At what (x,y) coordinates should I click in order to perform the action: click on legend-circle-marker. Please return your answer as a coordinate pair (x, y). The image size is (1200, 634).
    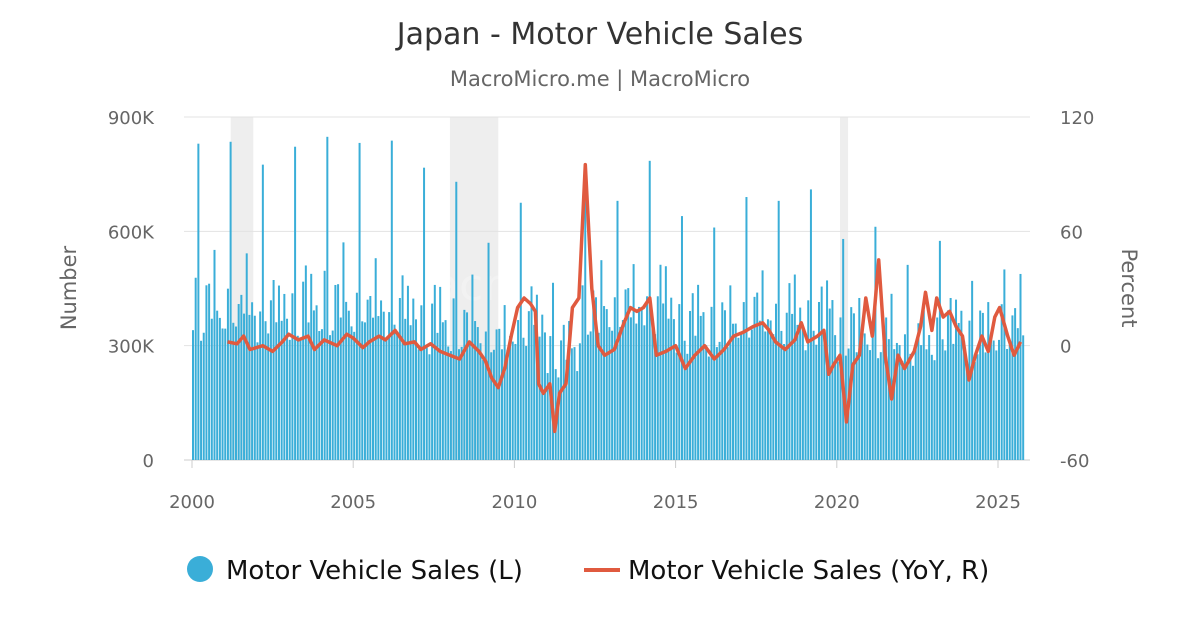
    Looking at the image, I should click on (200, 569).